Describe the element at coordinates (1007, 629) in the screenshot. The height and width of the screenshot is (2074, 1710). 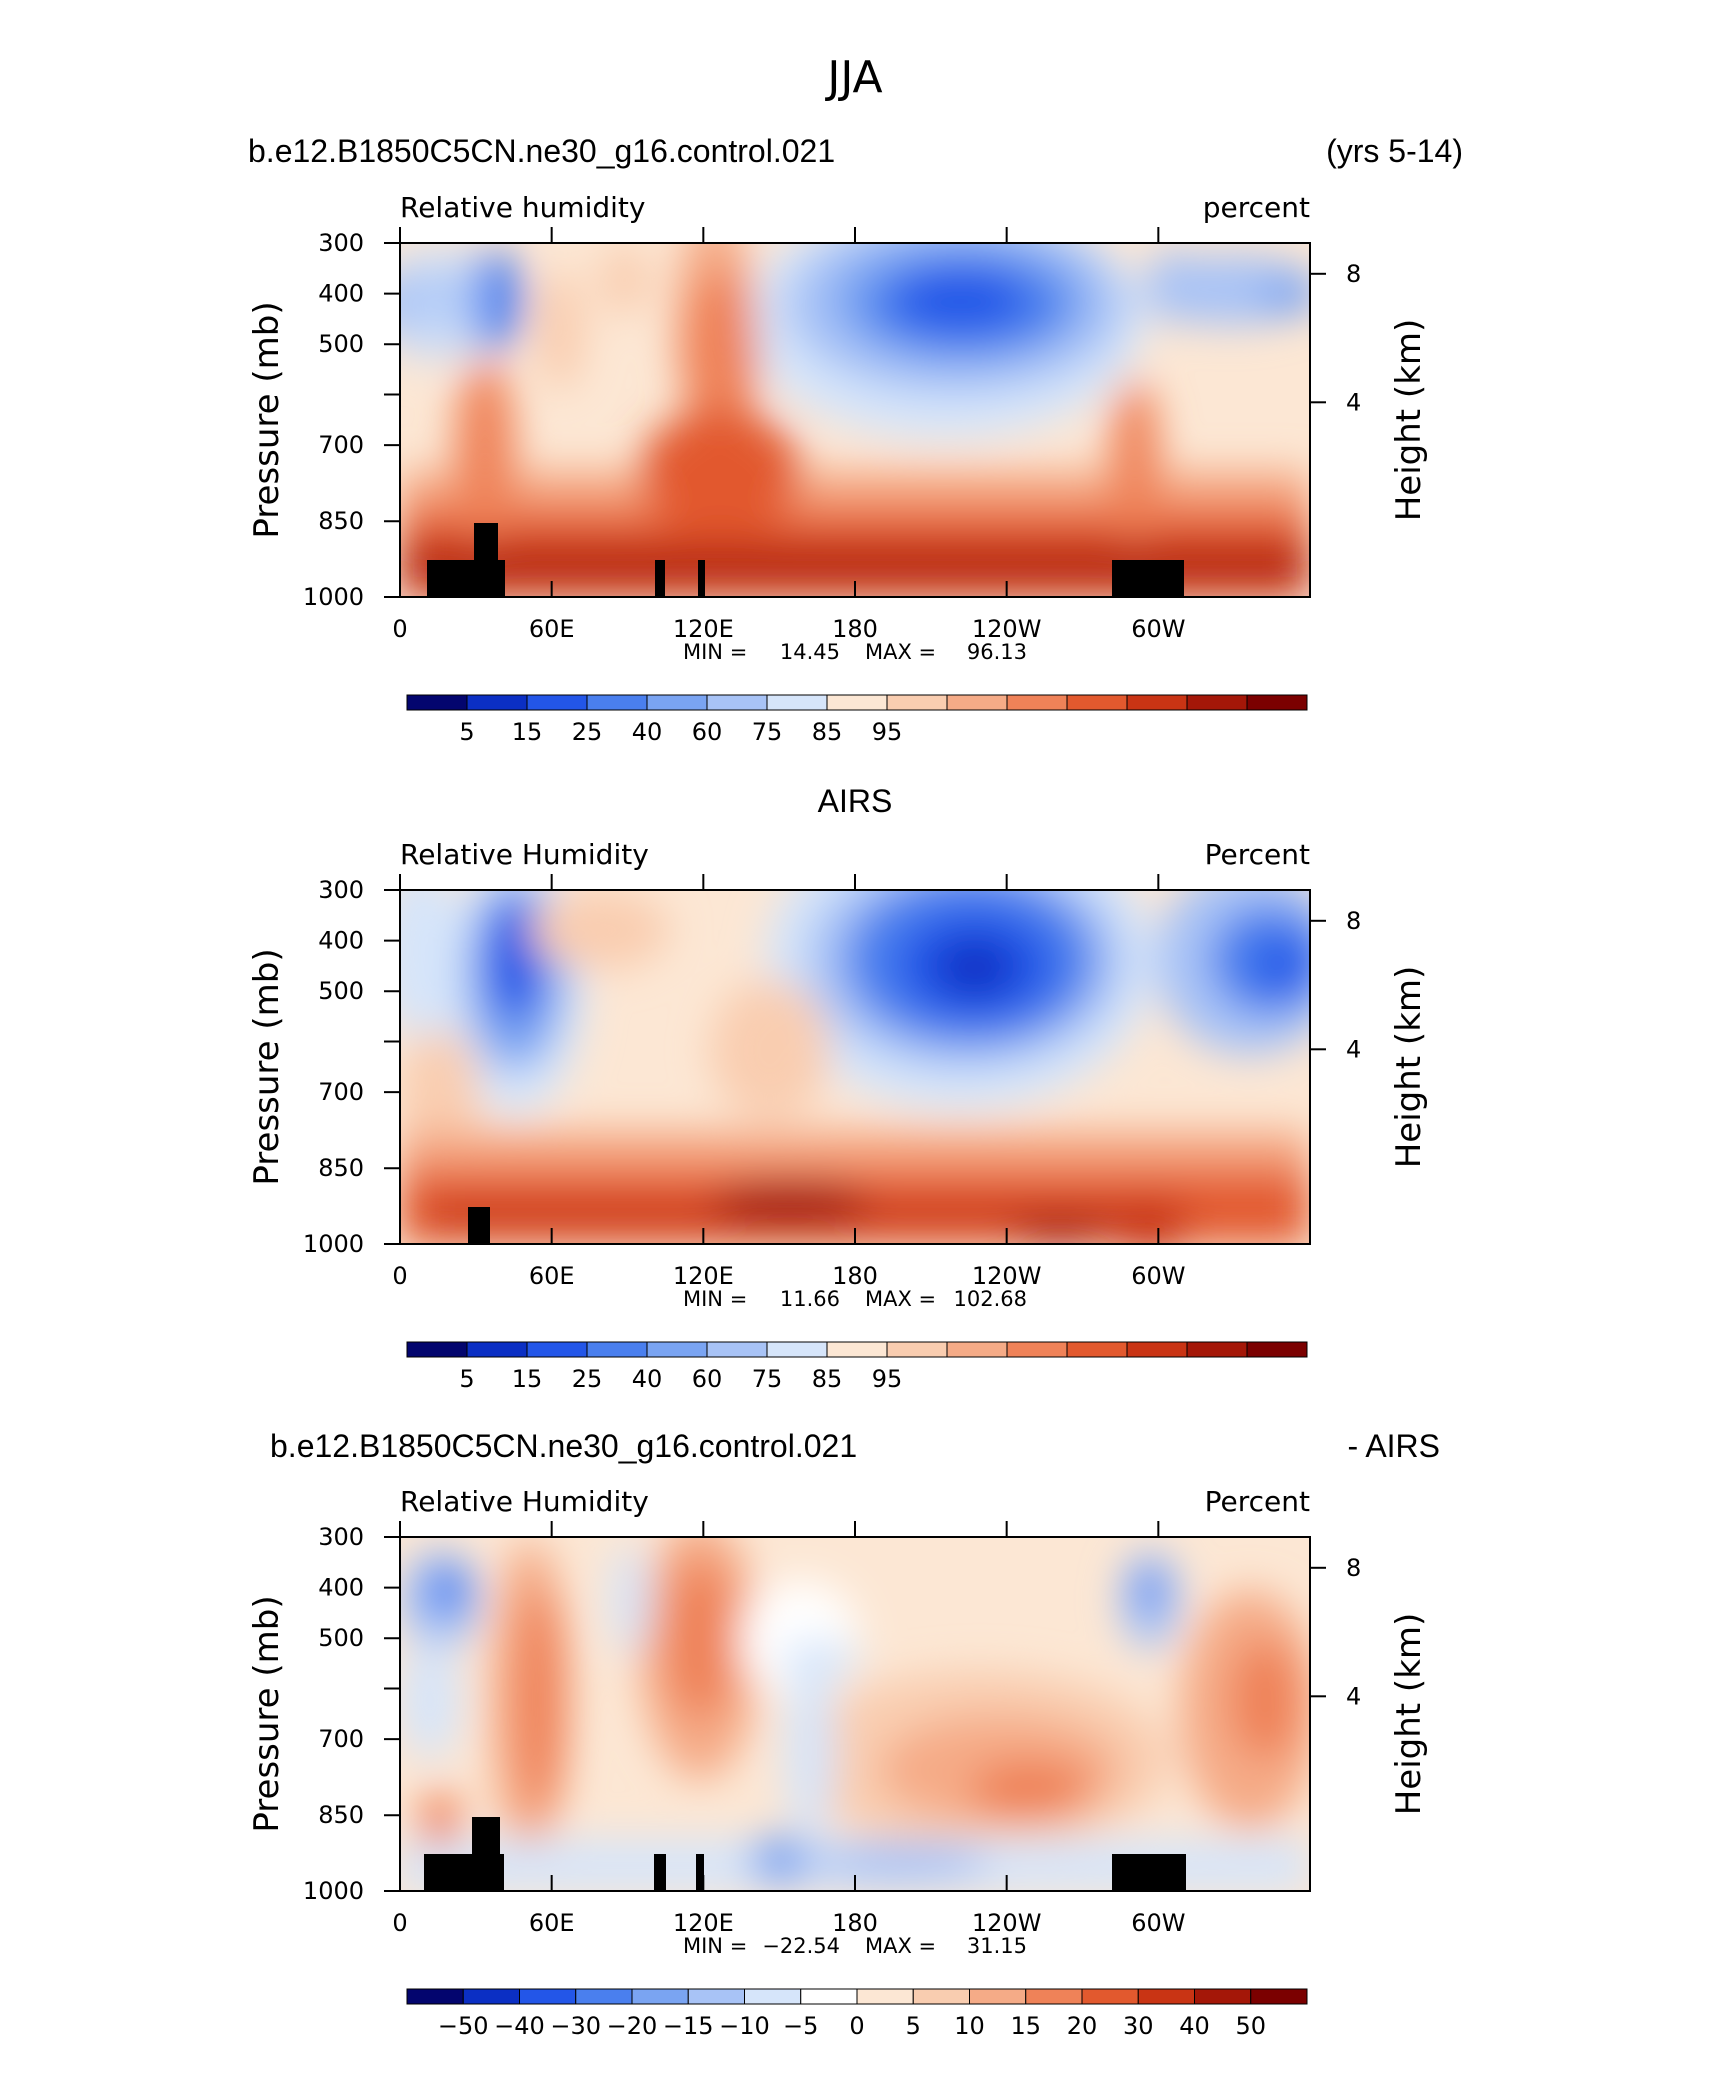
I see `panel1-xtick-label: 120W` at that location.